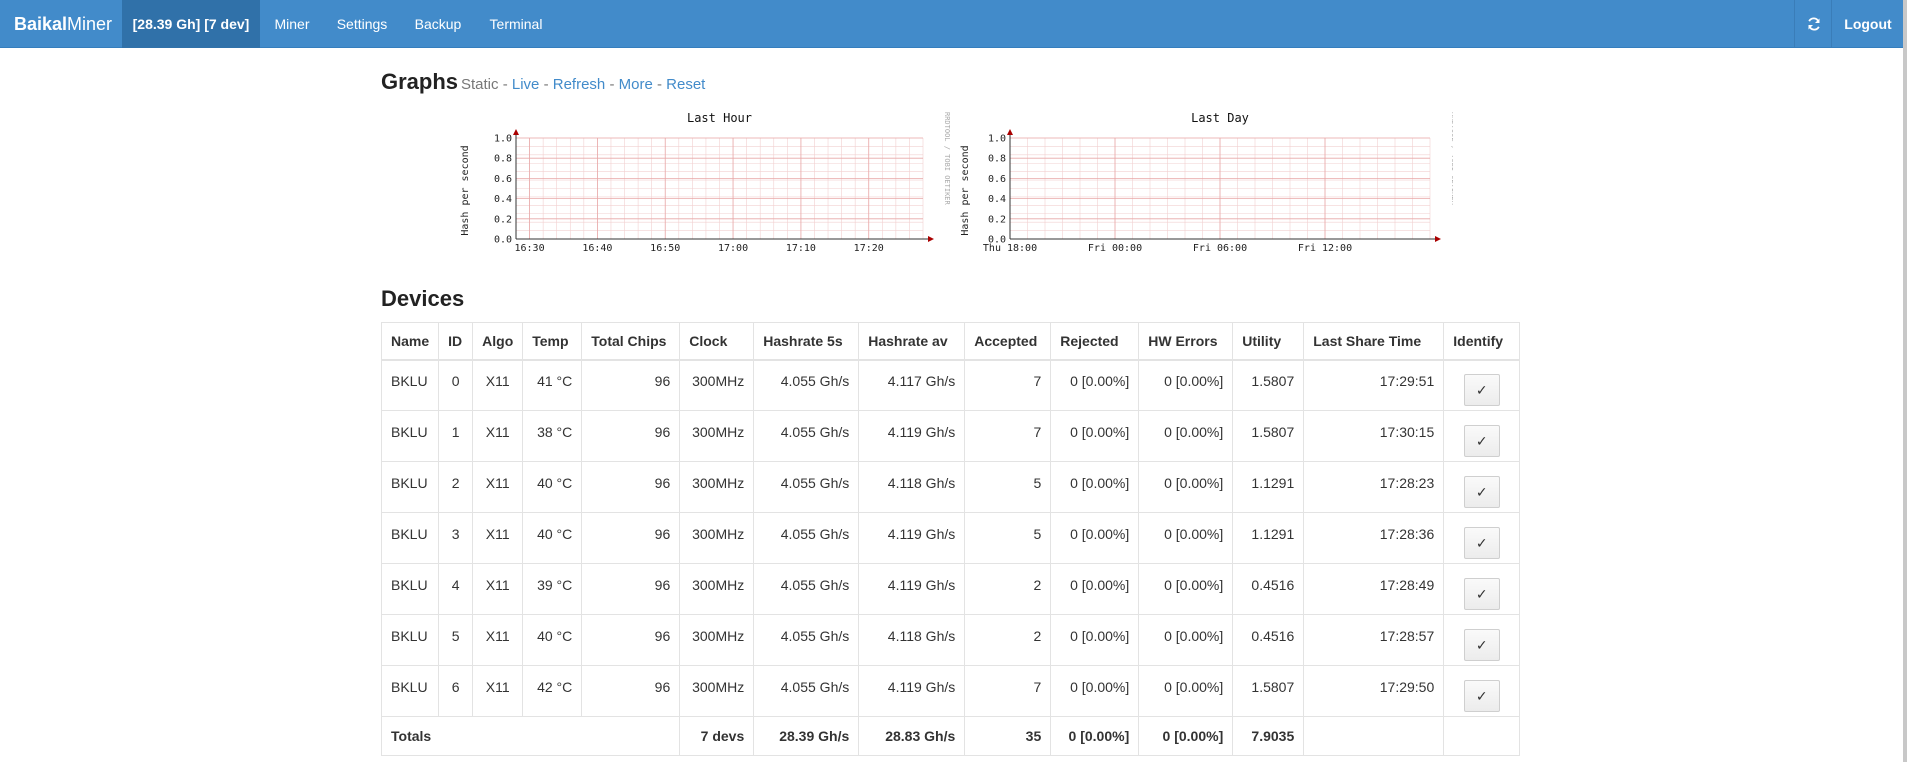 Image resolution: width=1907 pixels, height=762 pixels. I want to click on nav-item-terminal: Terminal, so click(516, 24).